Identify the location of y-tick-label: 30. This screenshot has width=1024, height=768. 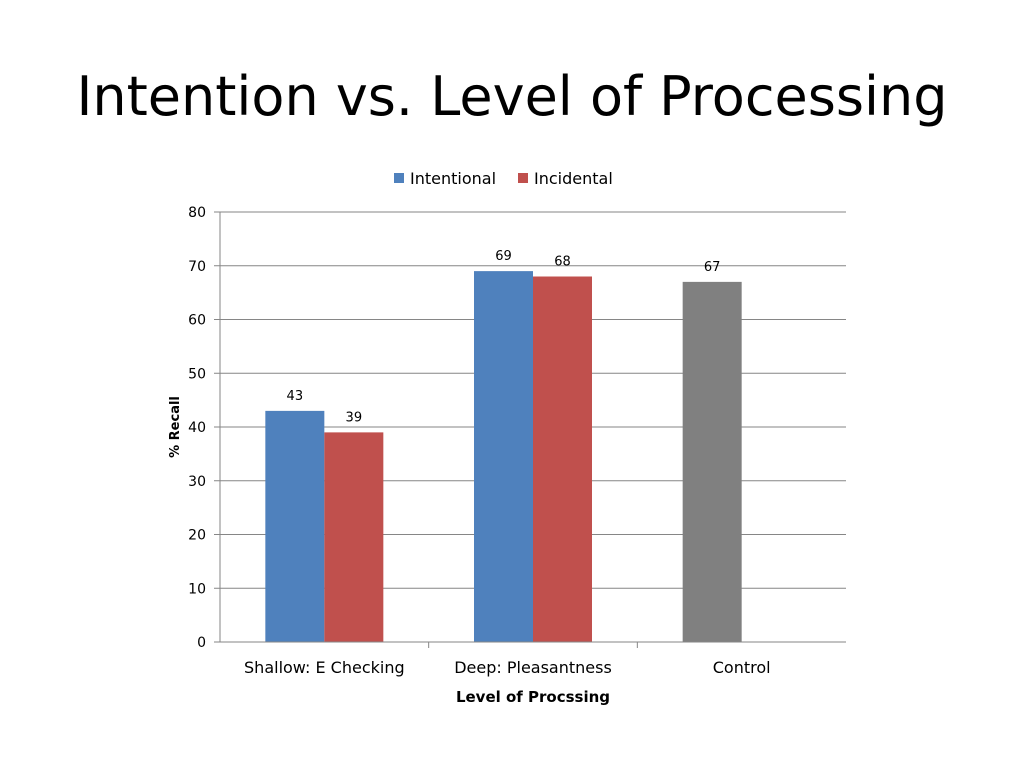
(197, 482).